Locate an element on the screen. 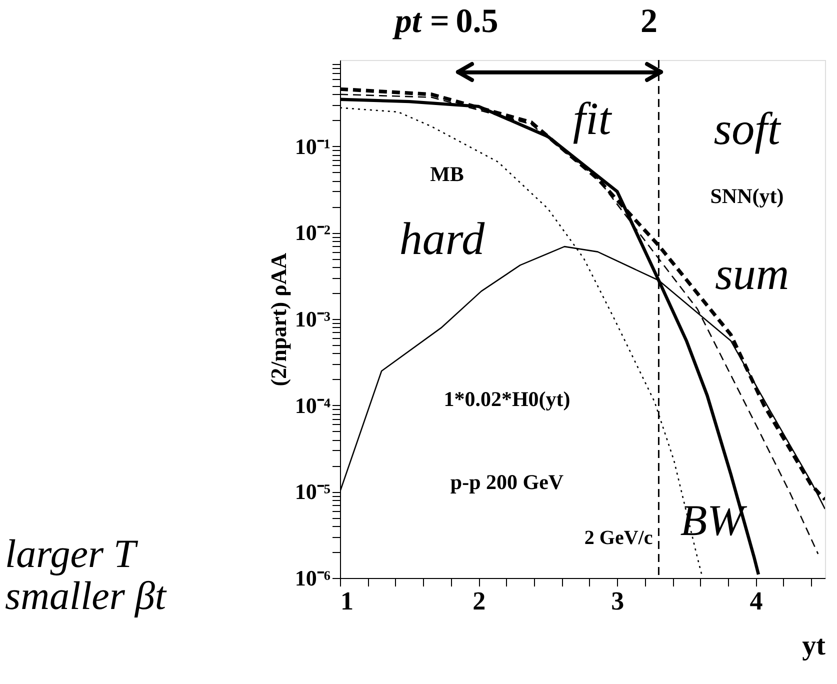  annotation: MB is located at coordinates (447, 174).